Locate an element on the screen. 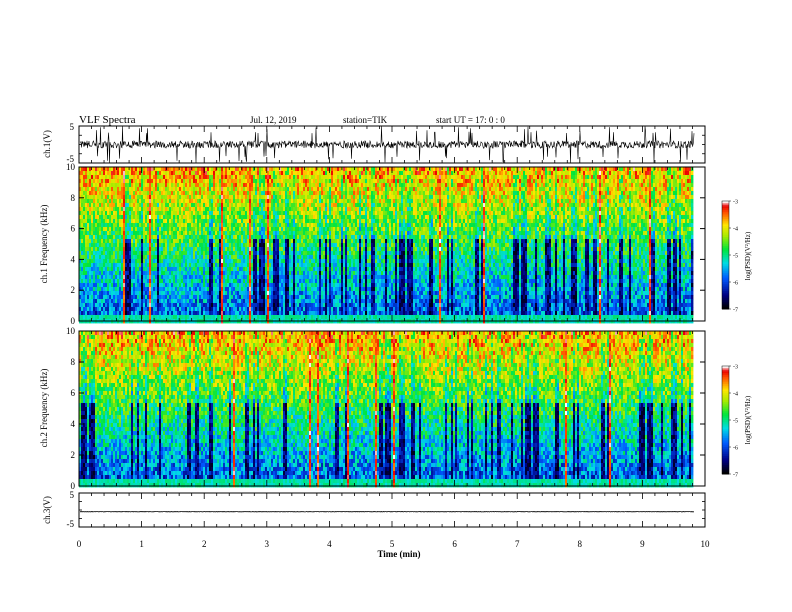 Image resolution: width=792 pixels, height=612 pixels. ch2-colorbar-ticks: -3 -4 -5 -6 -7 is located at coordinates (733, 422).